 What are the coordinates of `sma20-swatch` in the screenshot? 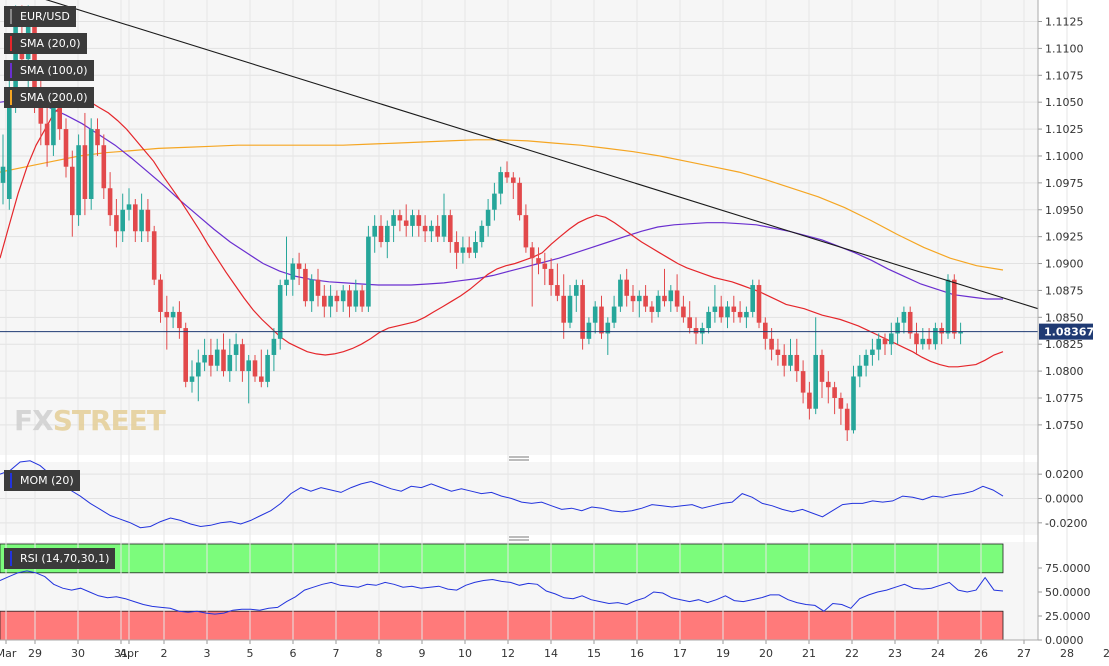 It's located at (11, 43).